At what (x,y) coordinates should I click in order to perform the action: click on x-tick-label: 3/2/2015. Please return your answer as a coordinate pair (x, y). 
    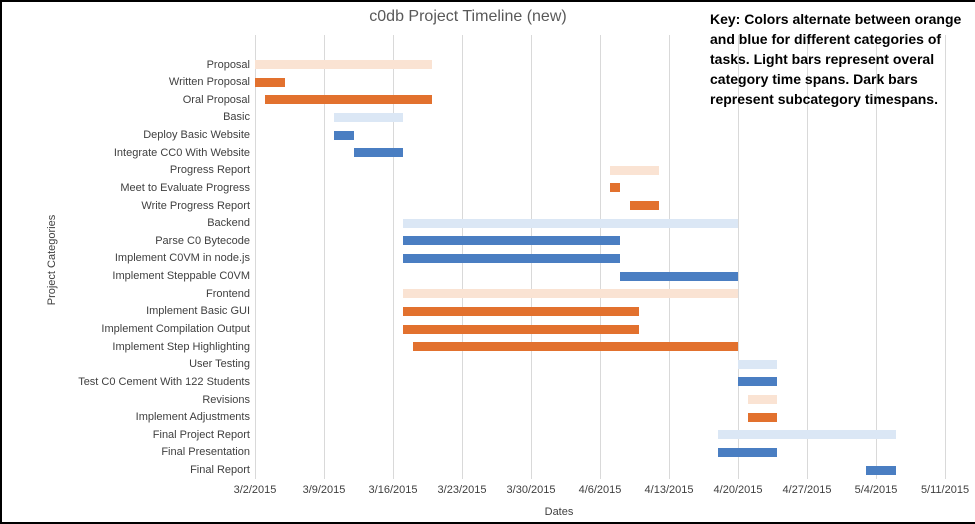
    Looking at the image, I should click on (255, 490).